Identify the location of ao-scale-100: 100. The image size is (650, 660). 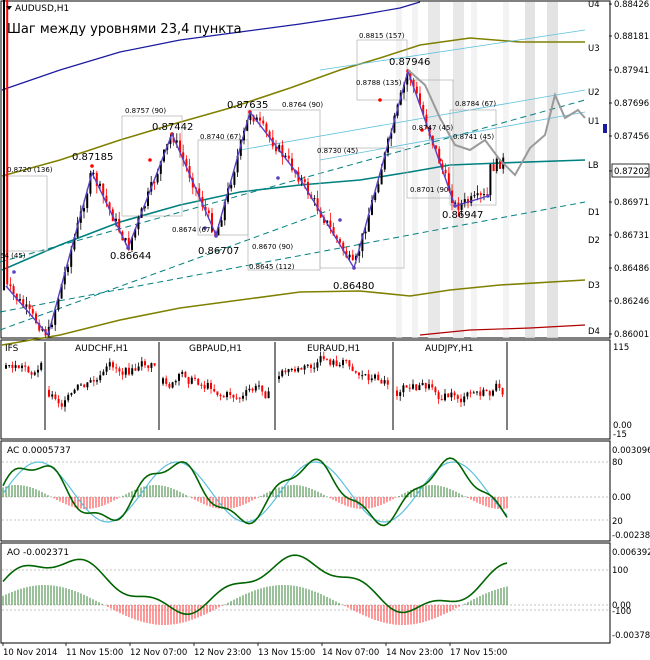
(620, 571).